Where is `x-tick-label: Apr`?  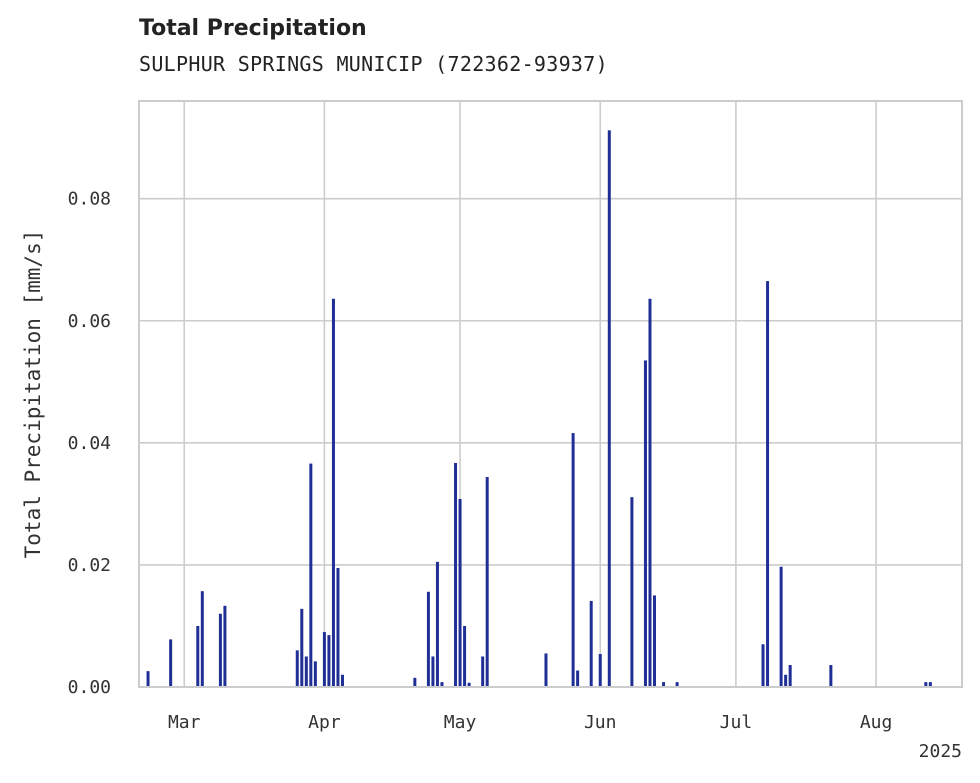
x-tick-label: Apr is located at coordinates (324, 722).